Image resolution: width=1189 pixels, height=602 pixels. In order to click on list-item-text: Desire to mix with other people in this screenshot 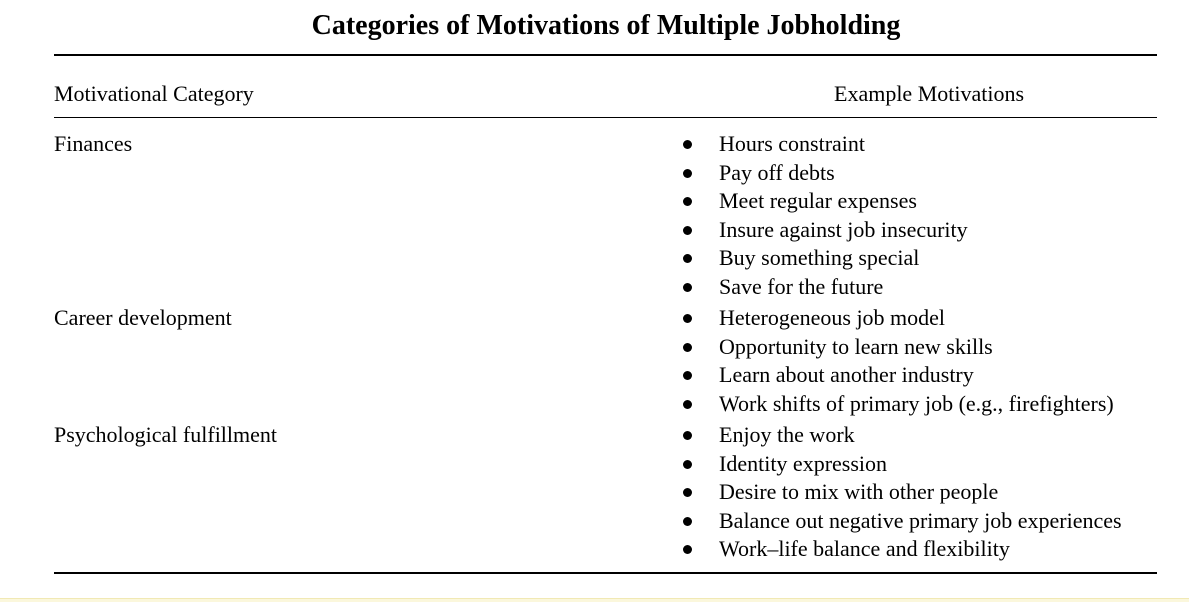, I will do `click(859, 491)`.